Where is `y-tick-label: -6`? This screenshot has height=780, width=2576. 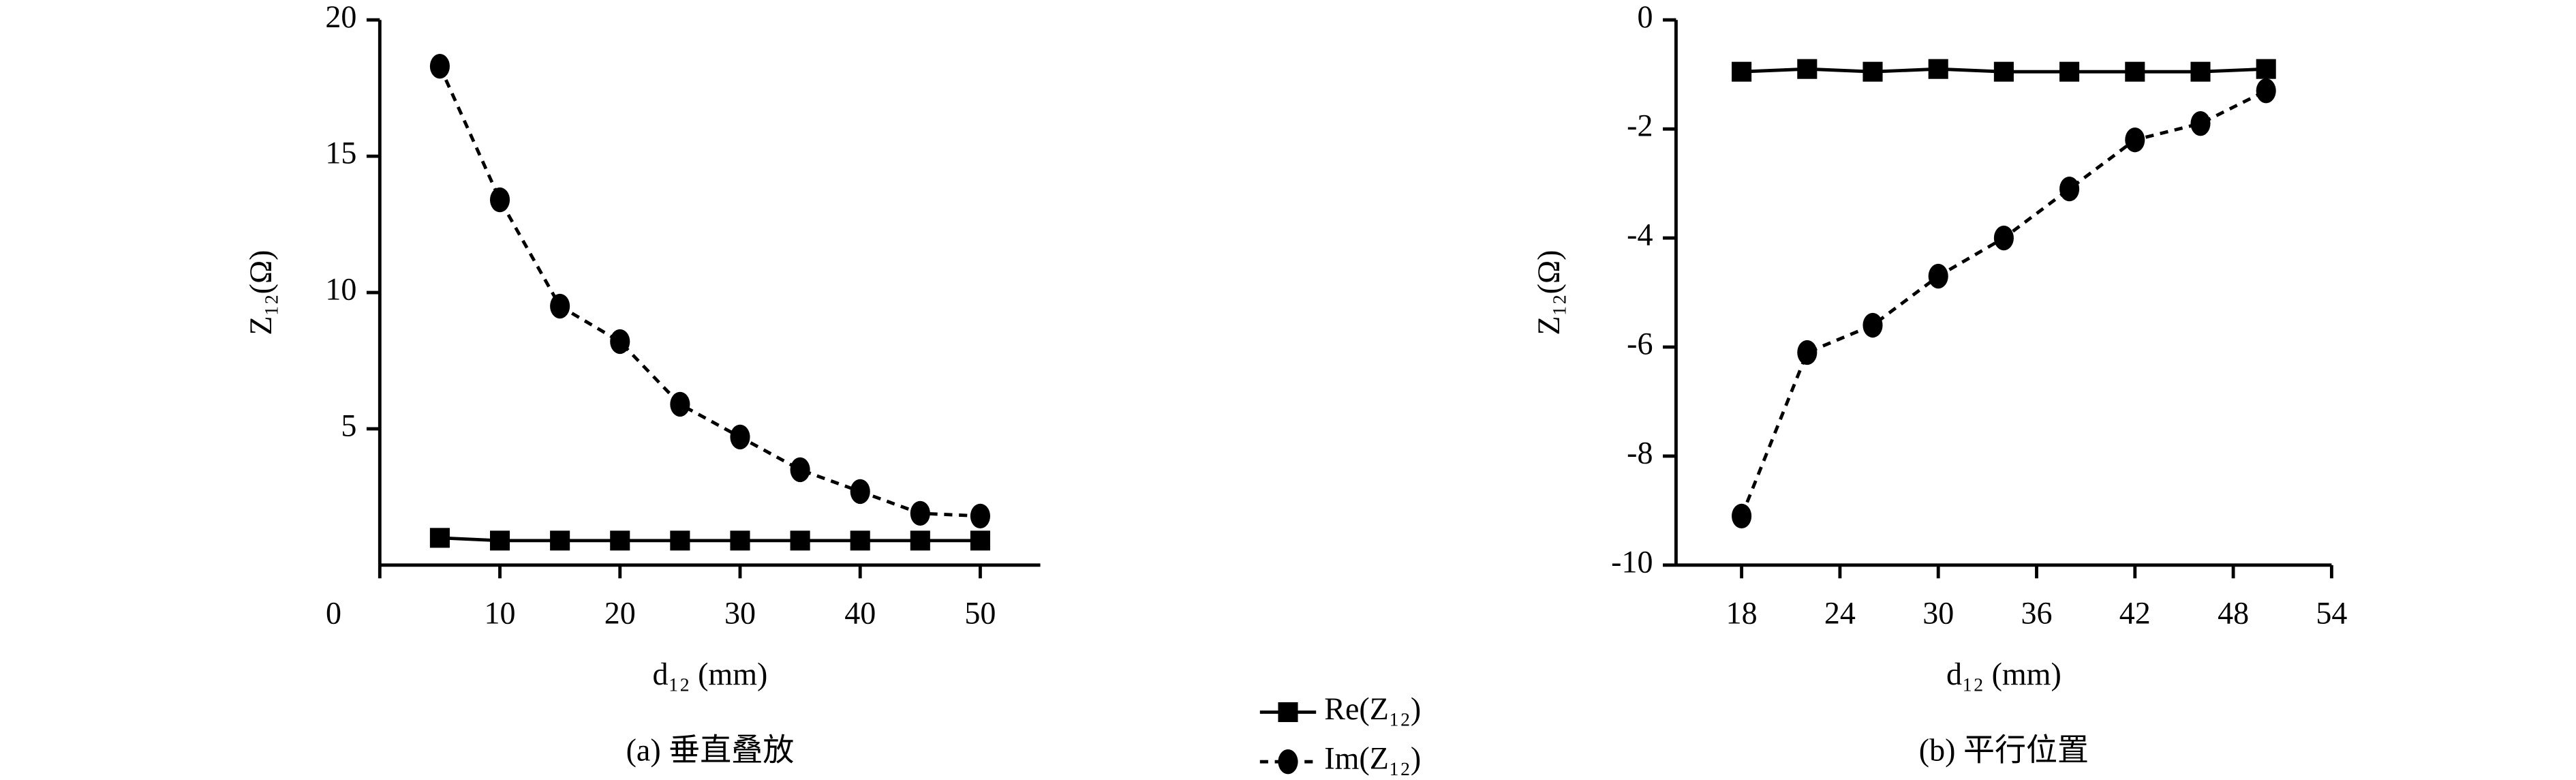
y-tick-label: -6 is located at coordinates (1640, 344).